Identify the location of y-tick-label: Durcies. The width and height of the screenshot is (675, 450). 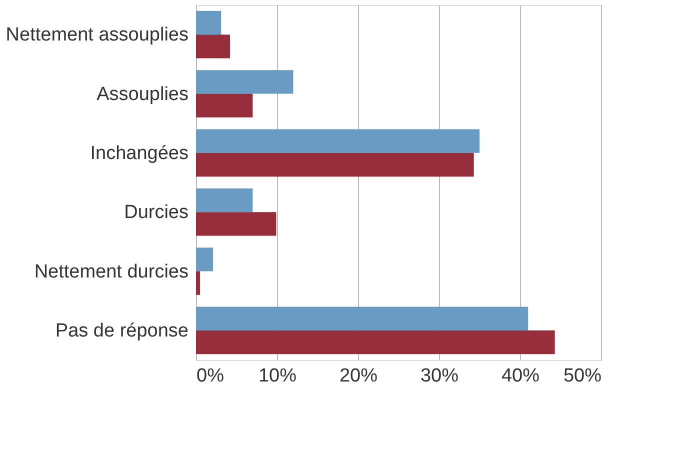
(156, 213).